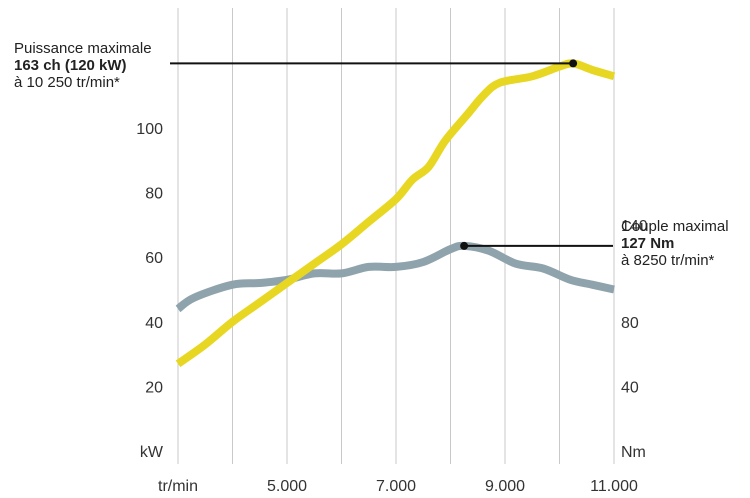 This screenshot has height=498, width=750. What do you see at coordinates (287, 486) in the screenshot?
I see `x-tick-label: 5.000` at bounding box center [287, 486].